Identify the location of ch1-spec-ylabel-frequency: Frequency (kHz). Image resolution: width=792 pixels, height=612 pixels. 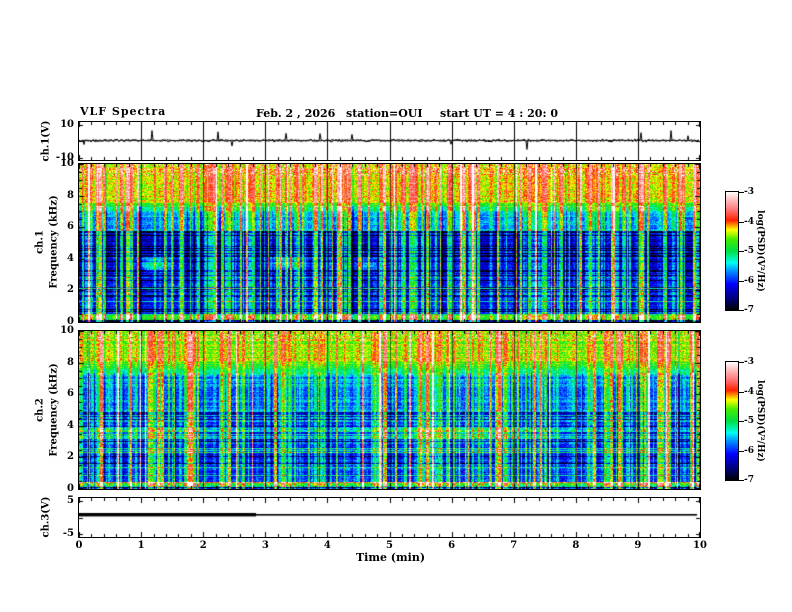
(54, 242).